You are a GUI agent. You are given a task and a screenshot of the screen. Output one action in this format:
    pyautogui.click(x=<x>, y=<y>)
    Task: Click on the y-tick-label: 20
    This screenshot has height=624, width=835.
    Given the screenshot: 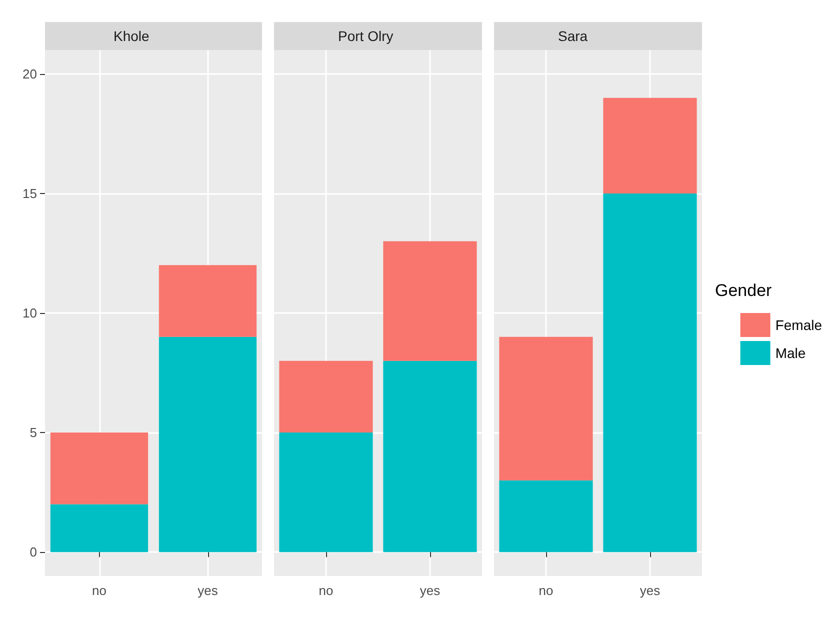 What is the action you would take?
    pyautogui.click(x=29, y=74)
    